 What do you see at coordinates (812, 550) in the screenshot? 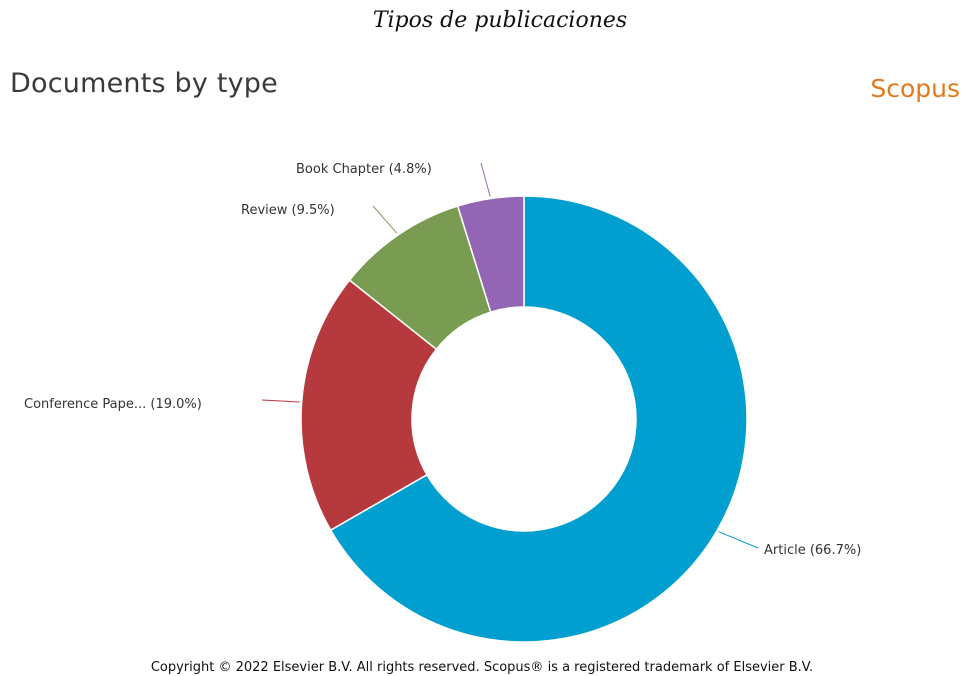
I see `slice-label-0: Article (66.7%)` at bounding box center [812, 550].